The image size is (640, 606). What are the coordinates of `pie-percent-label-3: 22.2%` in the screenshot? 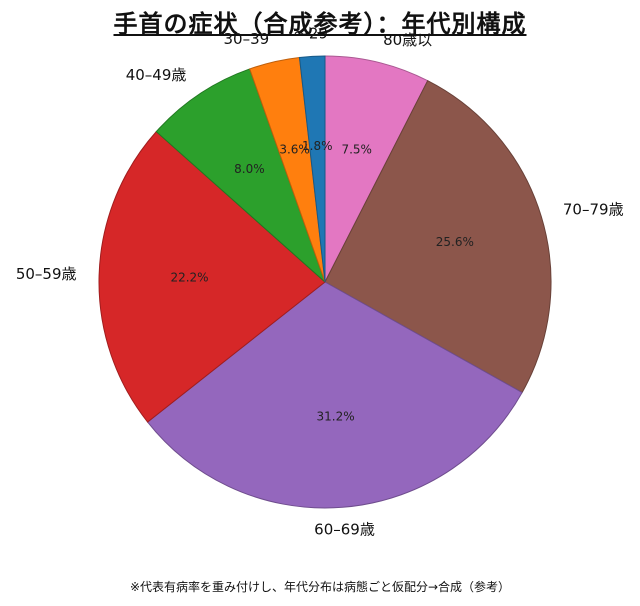 It's located at (189, 277).